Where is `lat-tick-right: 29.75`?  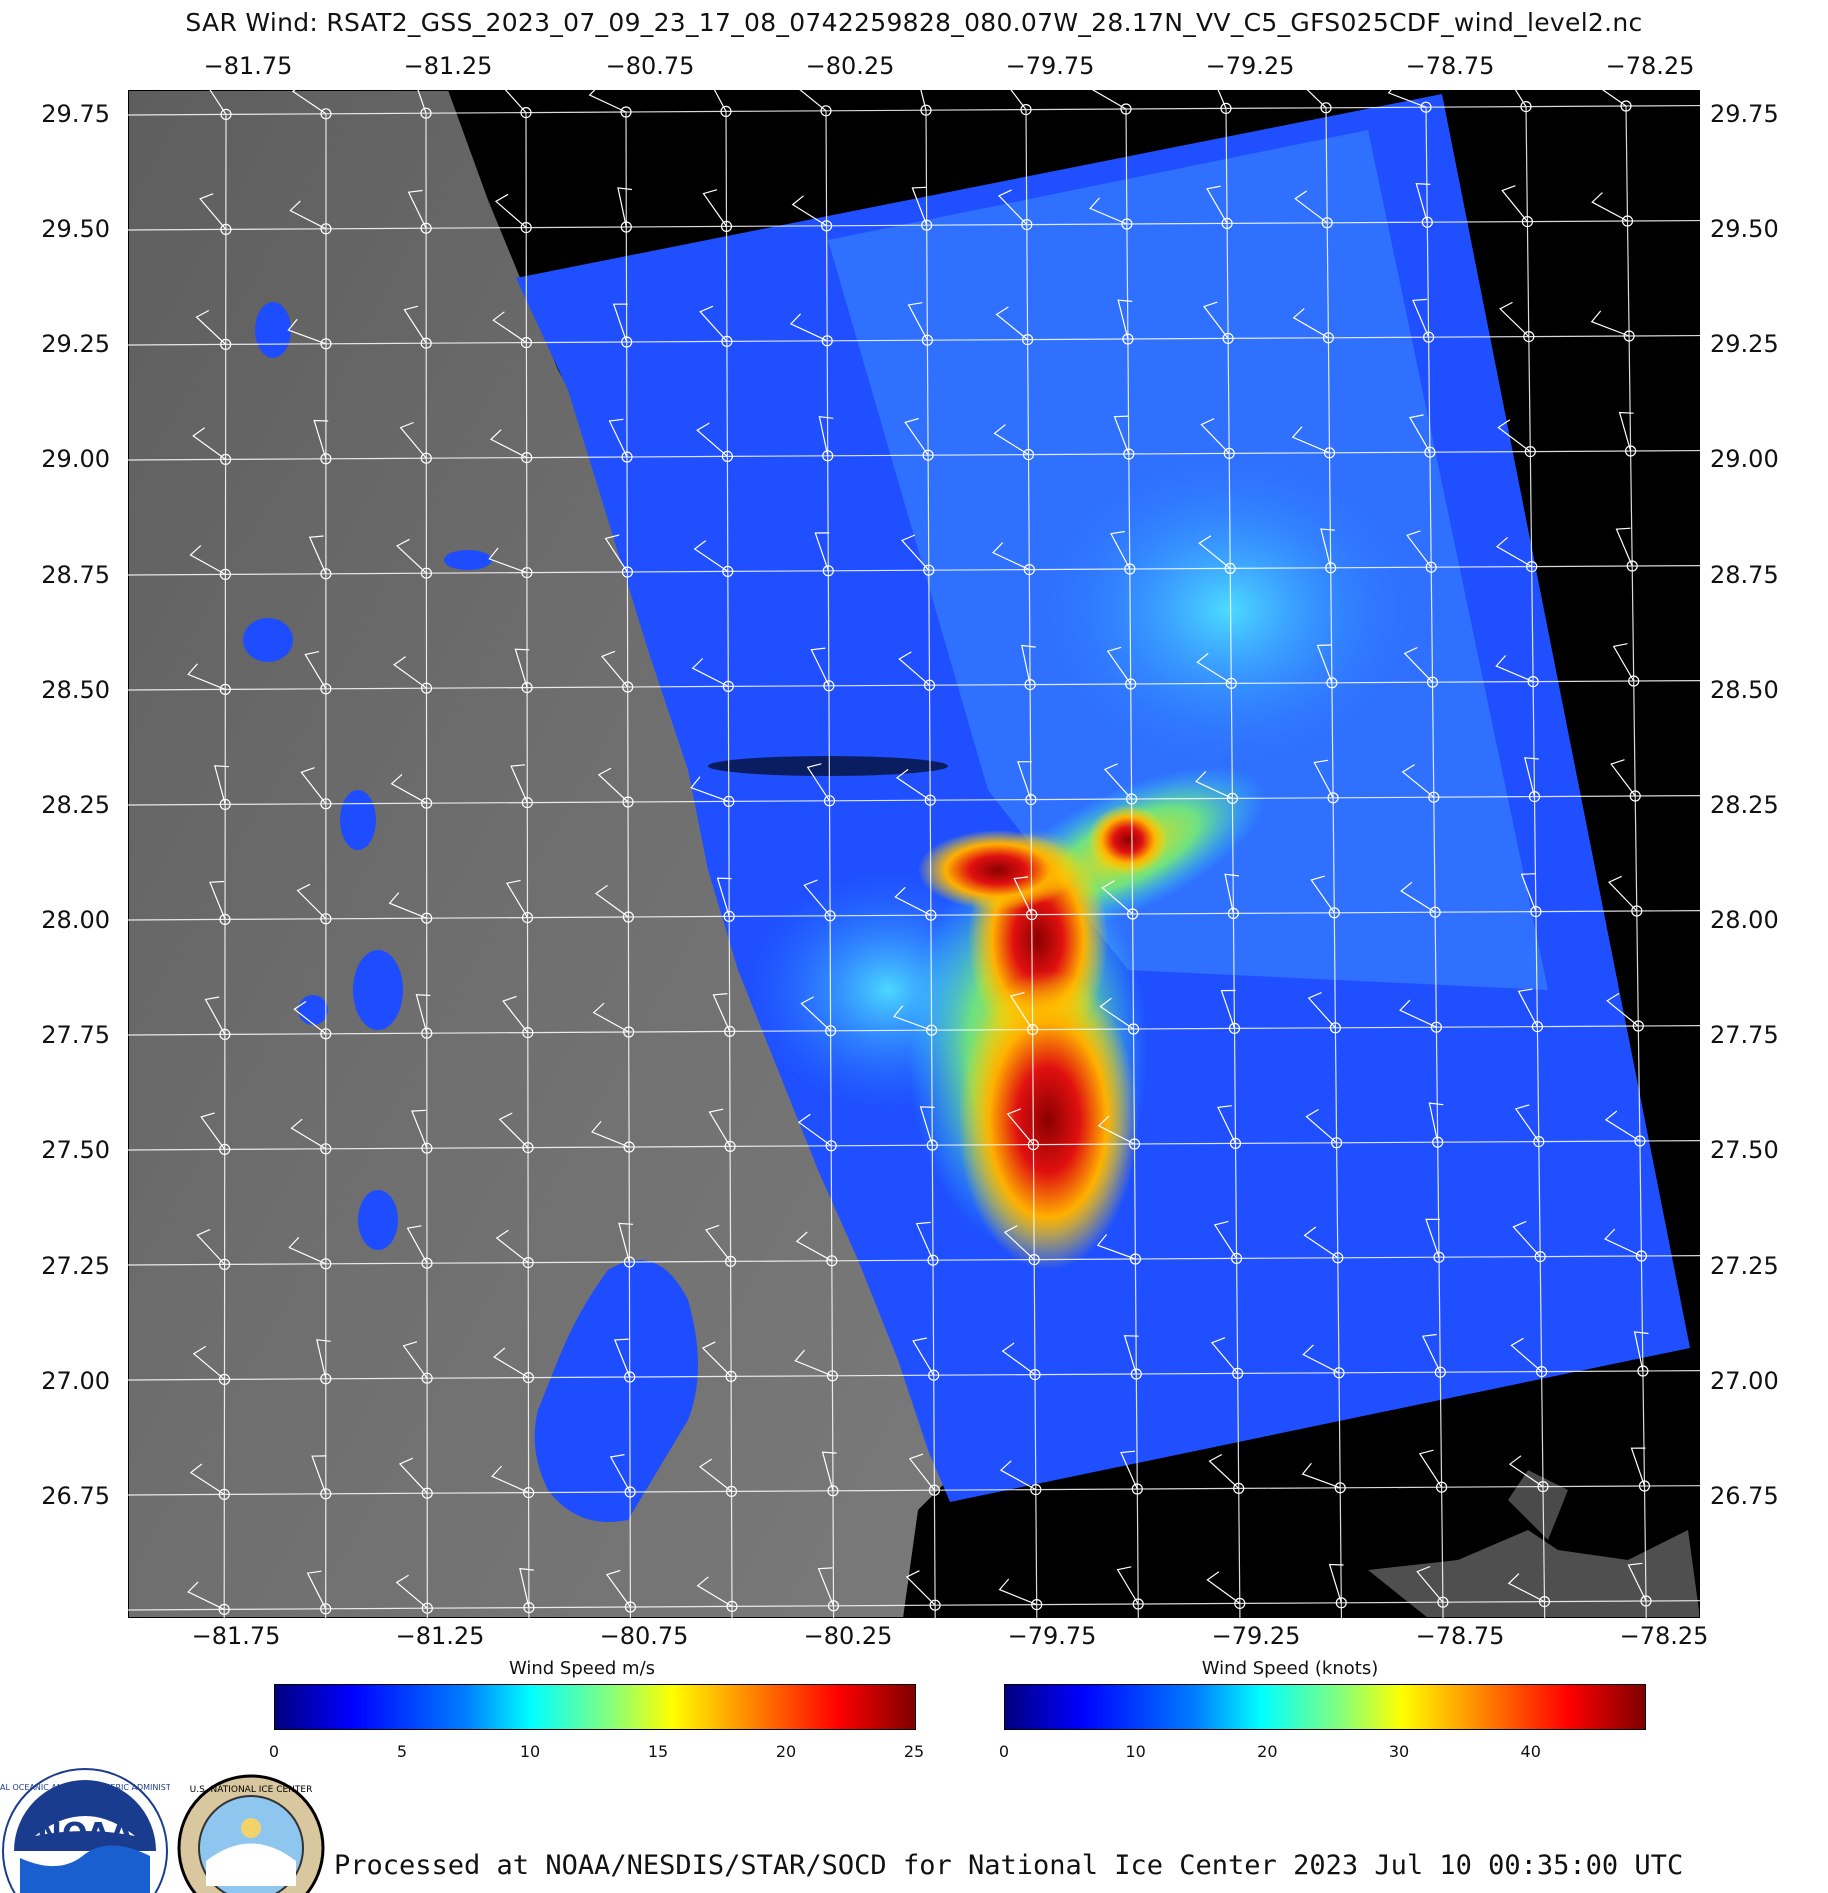 lat-tick-right: 29.75 is located at coordinates (1744, 114).